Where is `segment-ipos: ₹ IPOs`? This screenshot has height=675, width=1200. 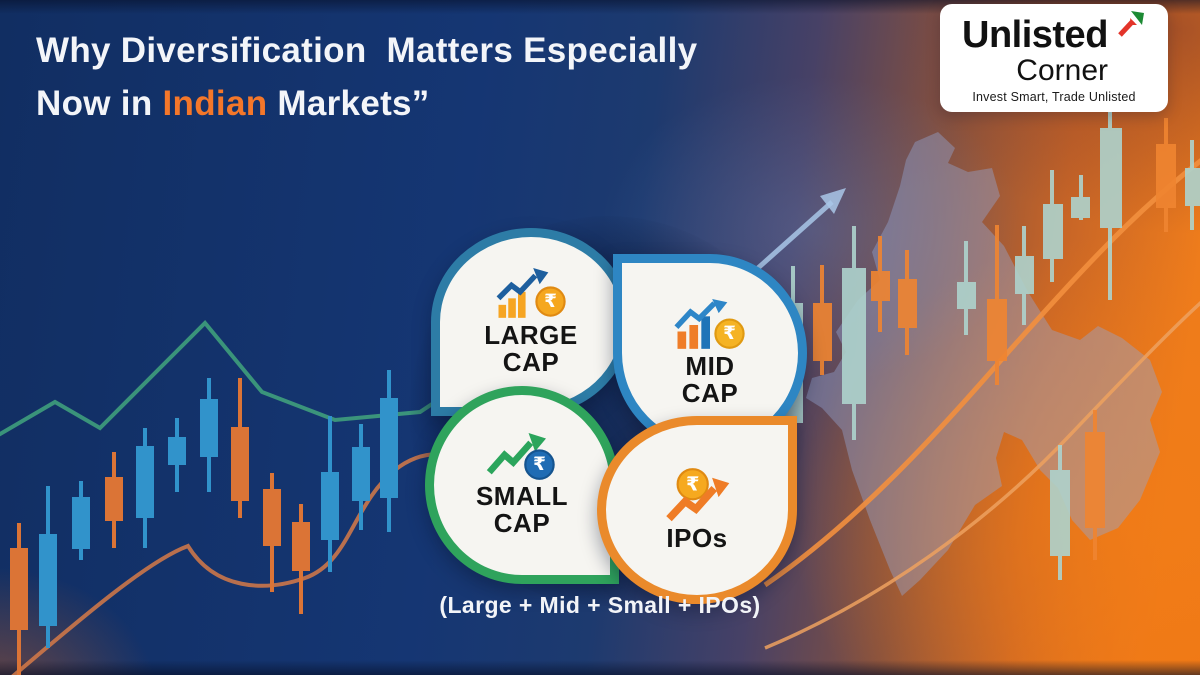
segment-ipos: ₹ IPOs is located at coordinates (697, 510).